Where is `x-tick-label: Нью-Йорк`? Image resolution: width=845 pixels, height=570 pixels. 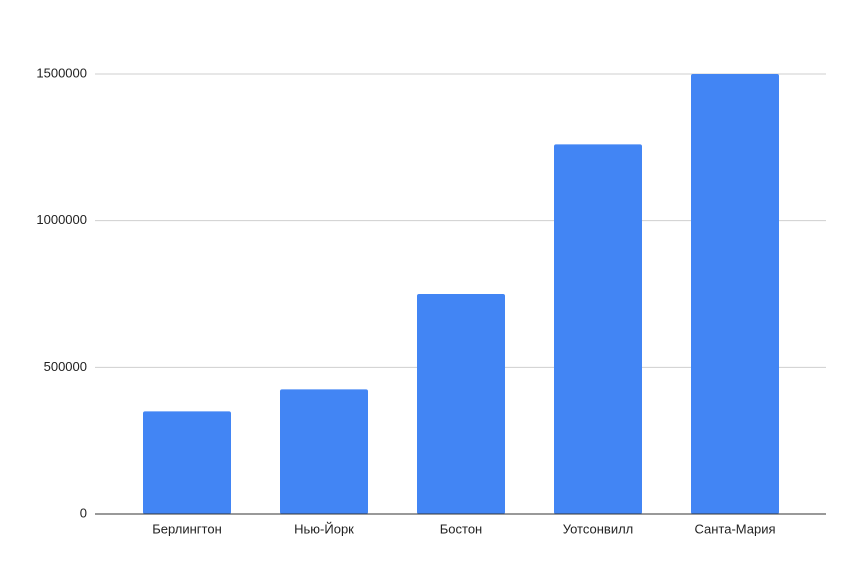 x-tick-label: Нью-Йорк is located at coordinates (324, 528).